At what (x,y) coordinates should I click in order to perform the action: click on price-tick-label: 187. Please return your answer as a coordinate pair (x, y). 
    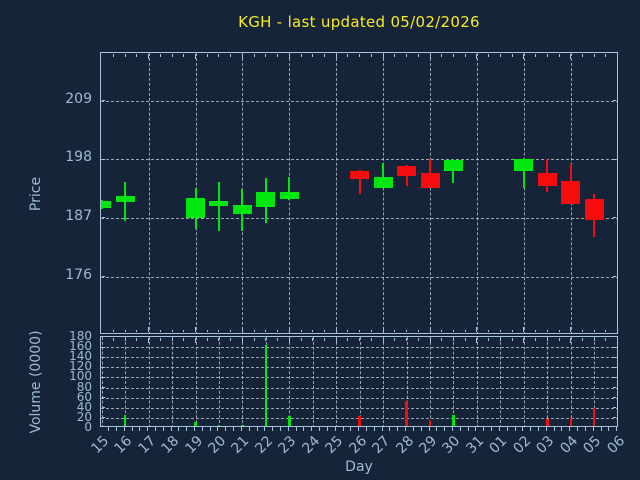
    Looking at the image, I should click on (78, 215).